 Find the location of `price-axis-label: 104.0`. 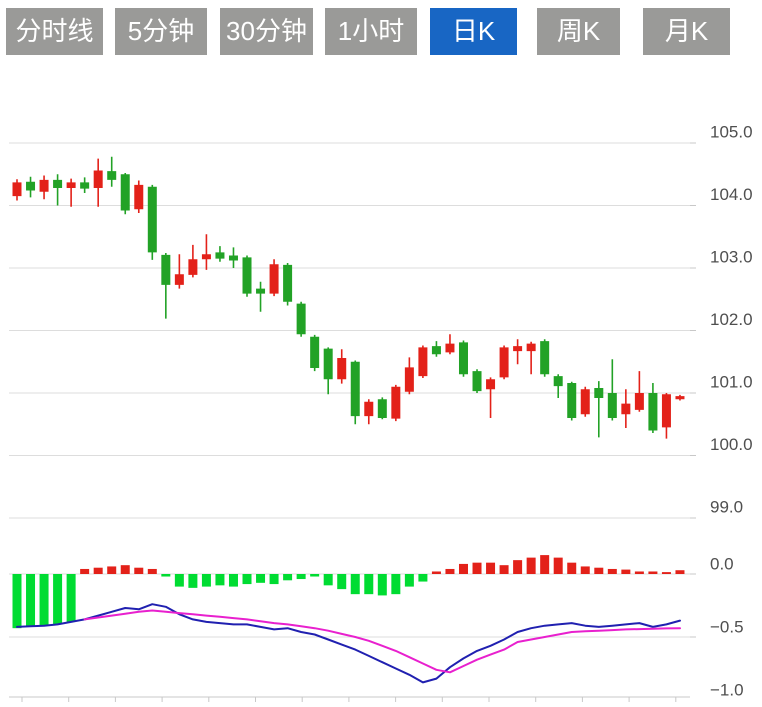

price-axis-label: 104.0 is located at coordinates (731, 194).